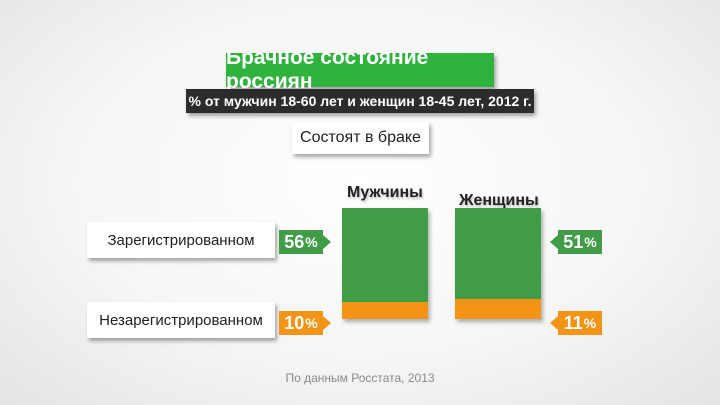 The image size is (720, 405). I want to click on category-label-men: Мужчины, so click(385, 192).